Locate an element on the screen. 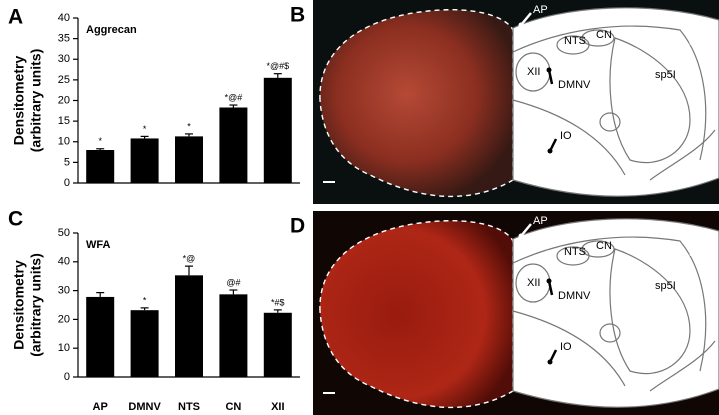 The image size is (719, 415). x-tick-label: CN is located at coordinates (233, 407).